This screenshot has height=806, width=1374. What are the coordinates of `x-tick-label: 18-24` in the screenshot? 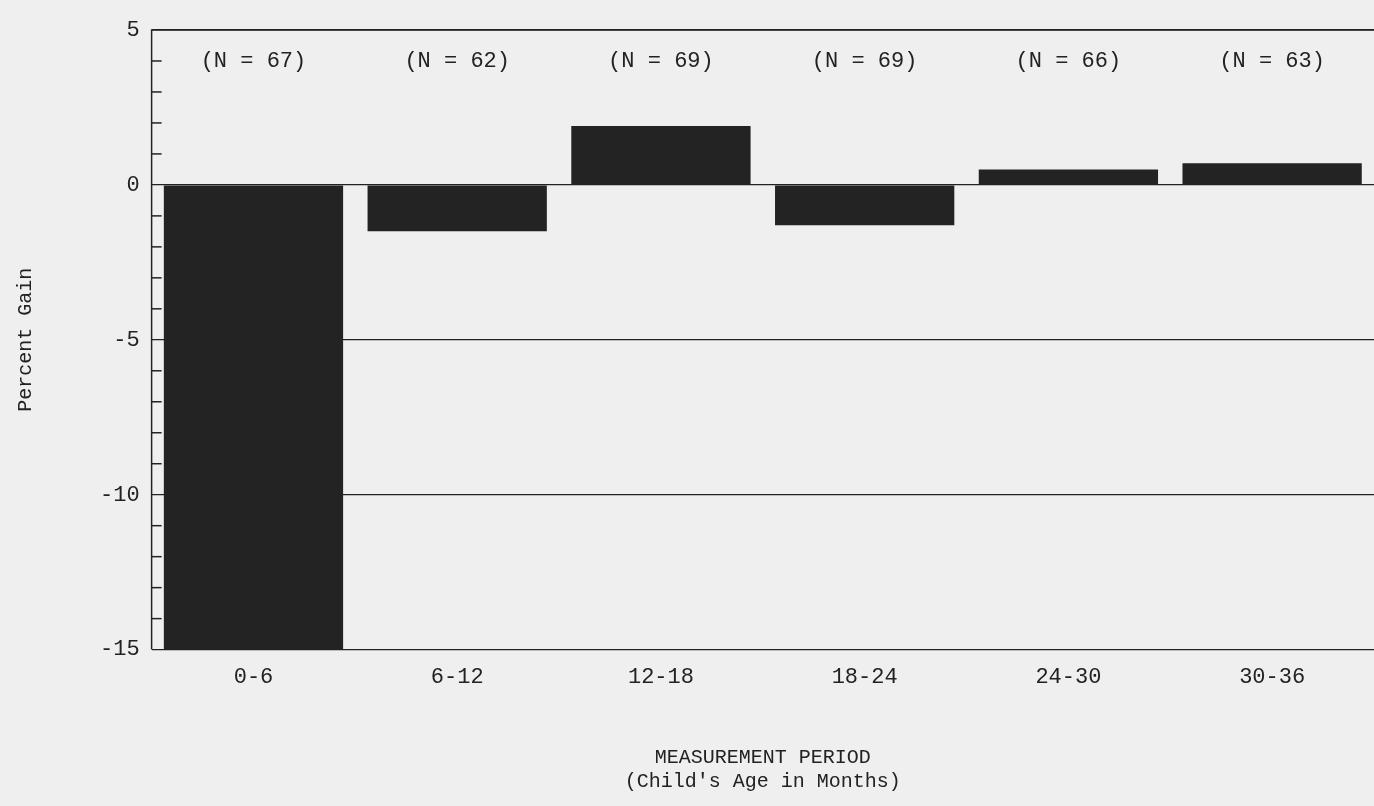 It's located at (864, 677).